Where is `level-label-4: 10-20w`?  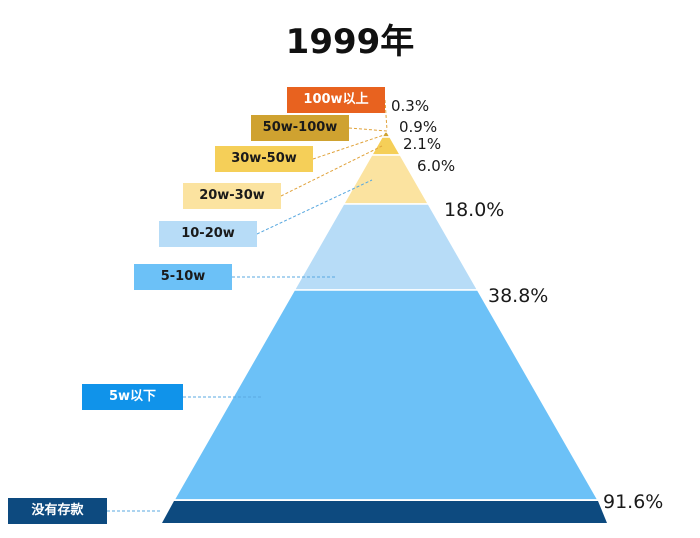 level-label-4: 10-20w is located at coordinates (208, 234).